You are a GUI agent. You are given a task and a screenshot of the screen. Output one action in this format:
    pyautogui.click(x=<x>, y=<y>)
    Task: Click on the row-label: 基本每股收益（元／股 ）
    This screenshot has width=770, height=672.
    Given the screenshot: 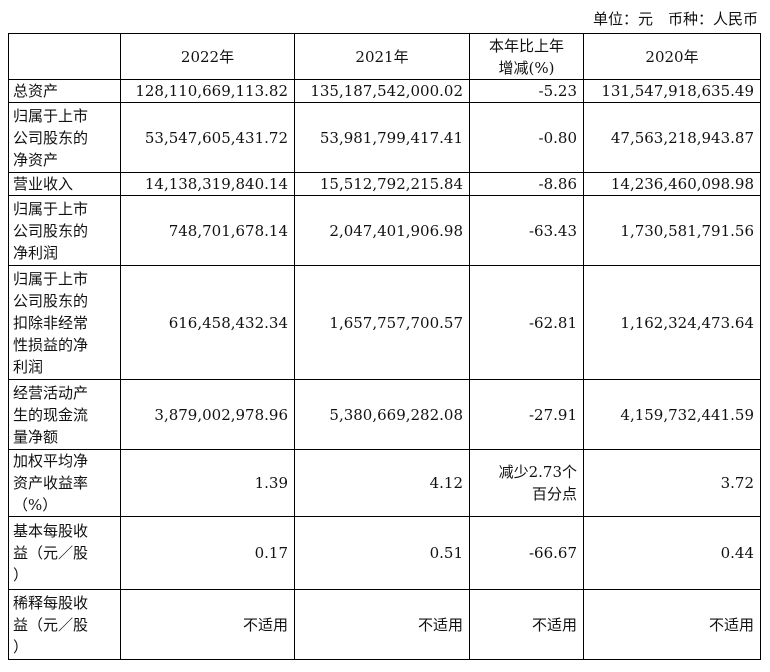 What is the action you would take?
    pyautogui.click(x=64, y=553)
    